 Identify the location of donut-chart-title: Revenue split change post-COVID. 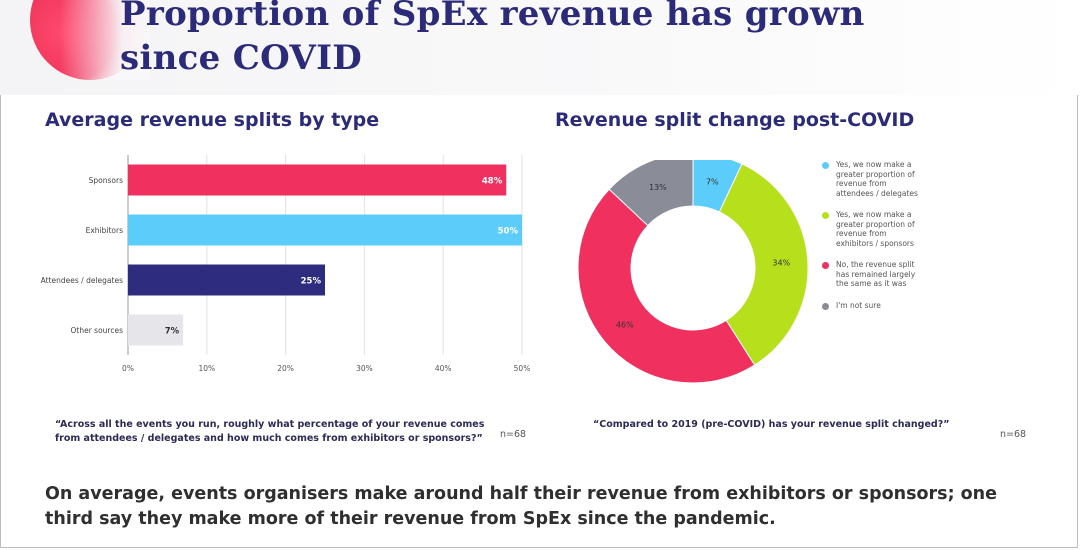
(735, 120).